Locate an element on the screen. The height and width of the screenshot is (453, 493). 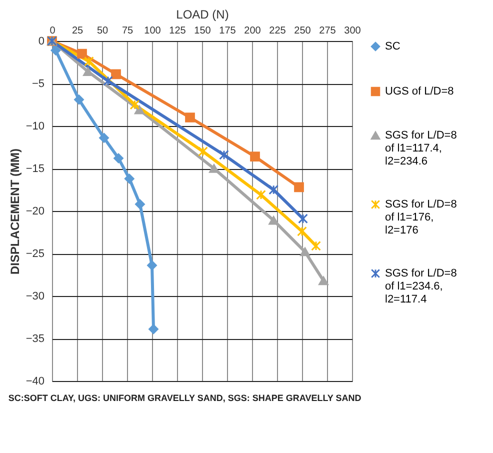
y-tick-label: −30 is located at coordinates (35, 296).